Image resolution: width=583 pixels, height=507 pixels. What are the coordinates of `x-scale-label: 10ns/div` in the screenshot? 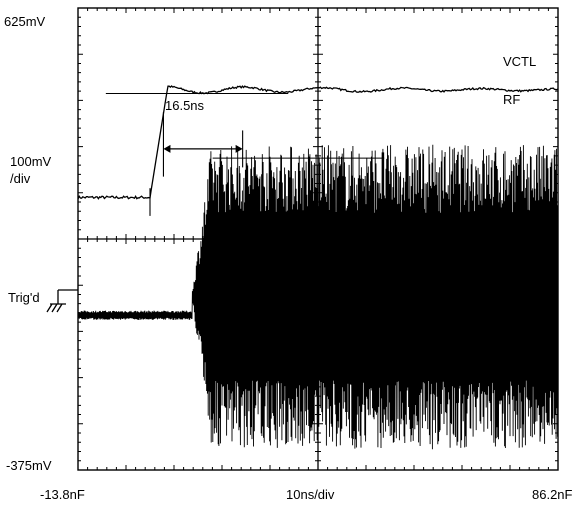 It's located at (310, 494).